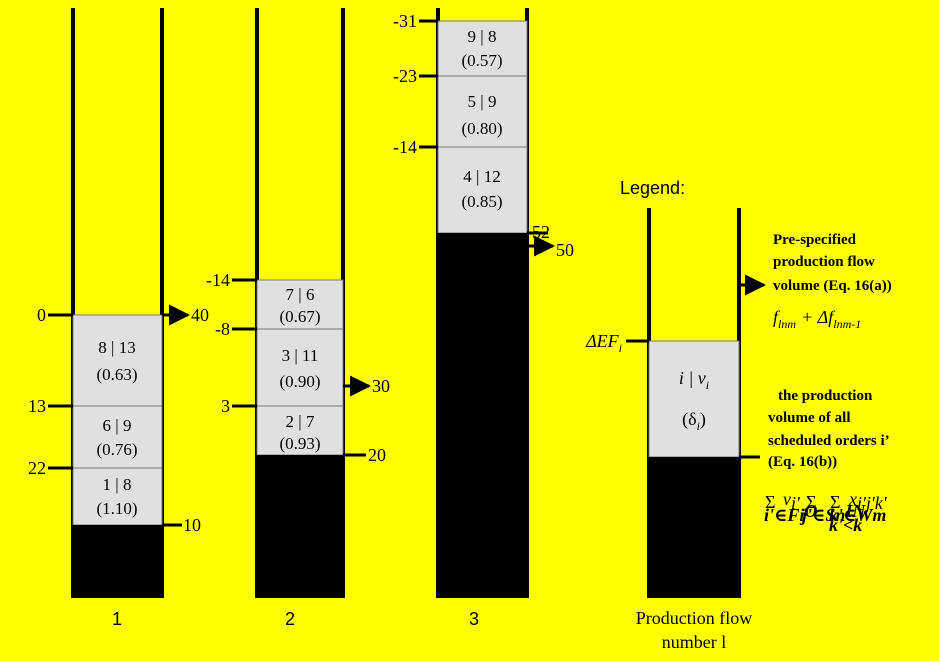  What do you see at coordinates (787, 499) in the screenshot?
I see `legend-formula2-v: v` at bounding box center [787, 499].